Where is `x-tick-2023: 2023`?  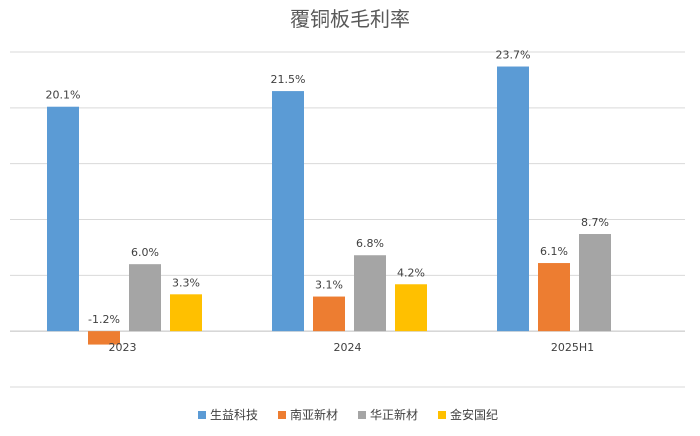 x-tick-2023: 2023 is located at coordinates (123, 347).